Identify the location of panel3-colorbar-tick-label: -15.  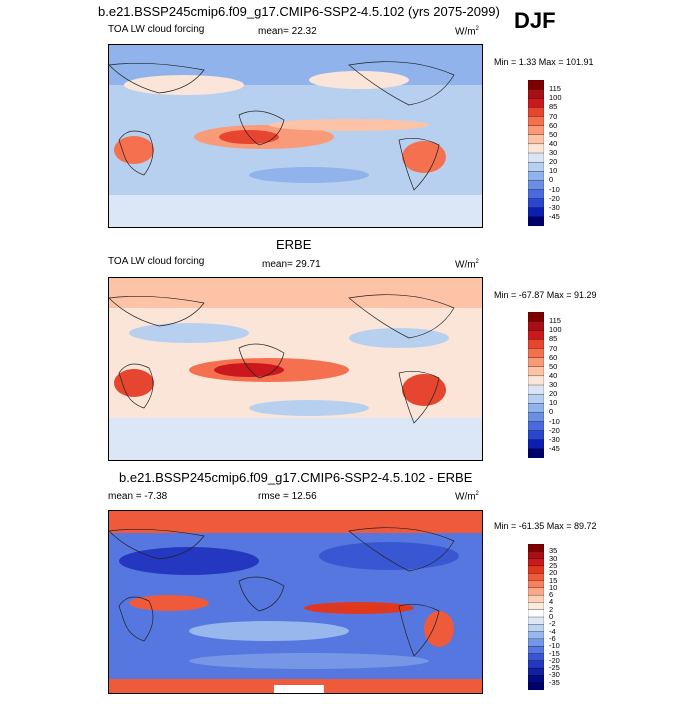
(554, 653).